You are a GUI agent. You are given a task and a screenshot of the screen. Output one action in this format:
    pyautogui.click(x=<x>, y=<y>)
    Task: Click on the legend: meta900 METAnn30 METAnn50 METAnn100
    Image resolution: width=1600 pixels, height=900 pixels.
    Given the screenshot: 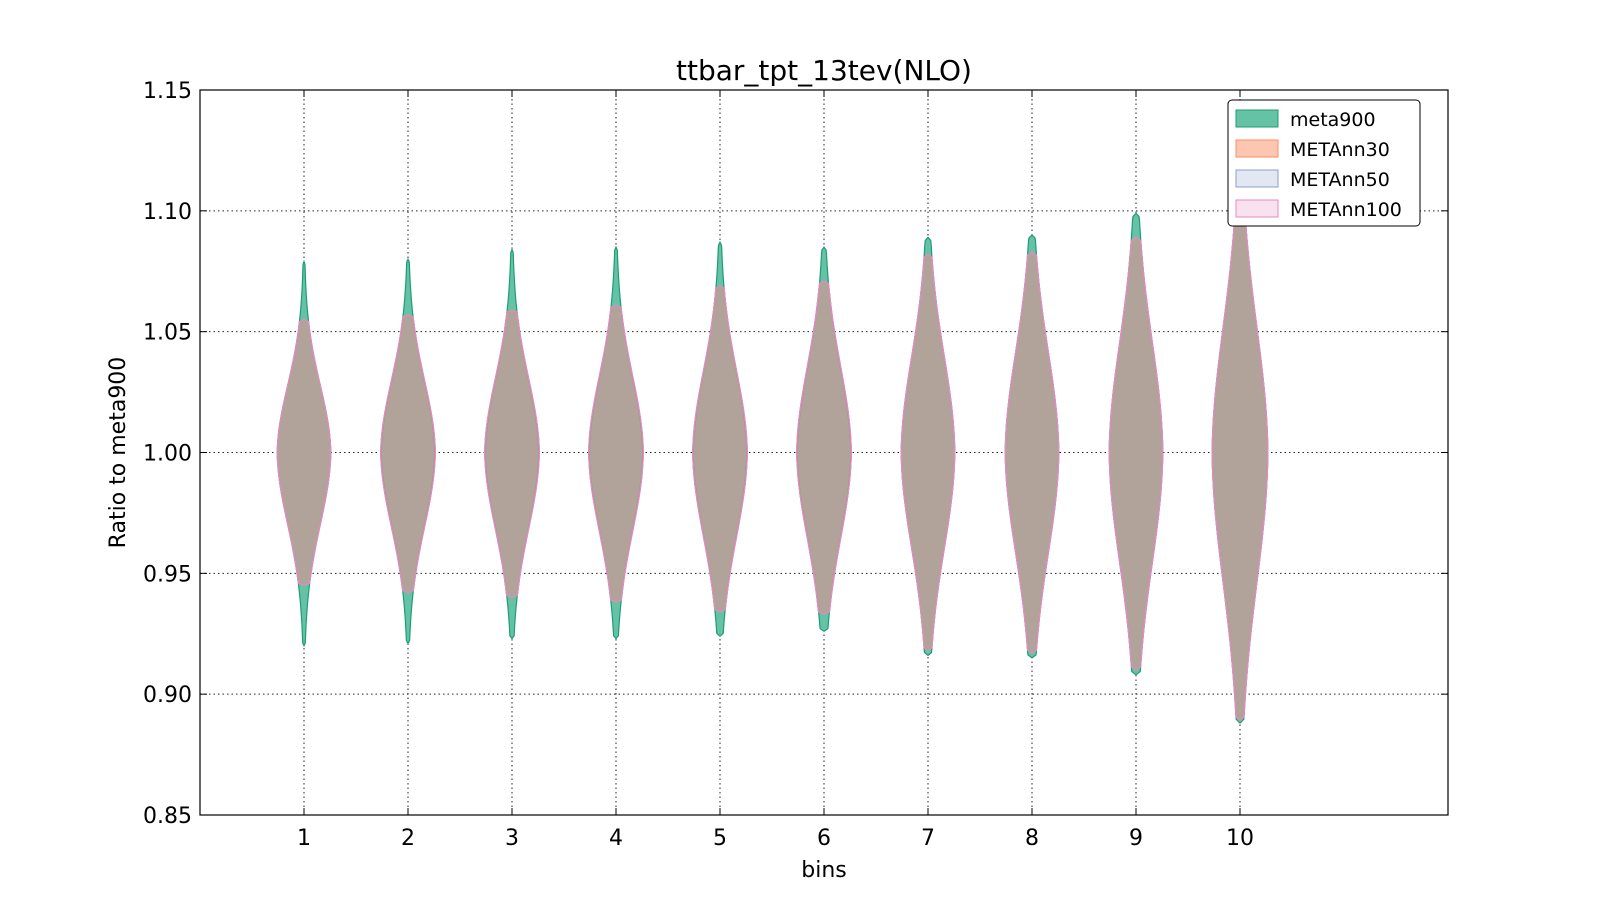 What is the action you would take?
    pyautogui.click(x=1324, y=163)
    